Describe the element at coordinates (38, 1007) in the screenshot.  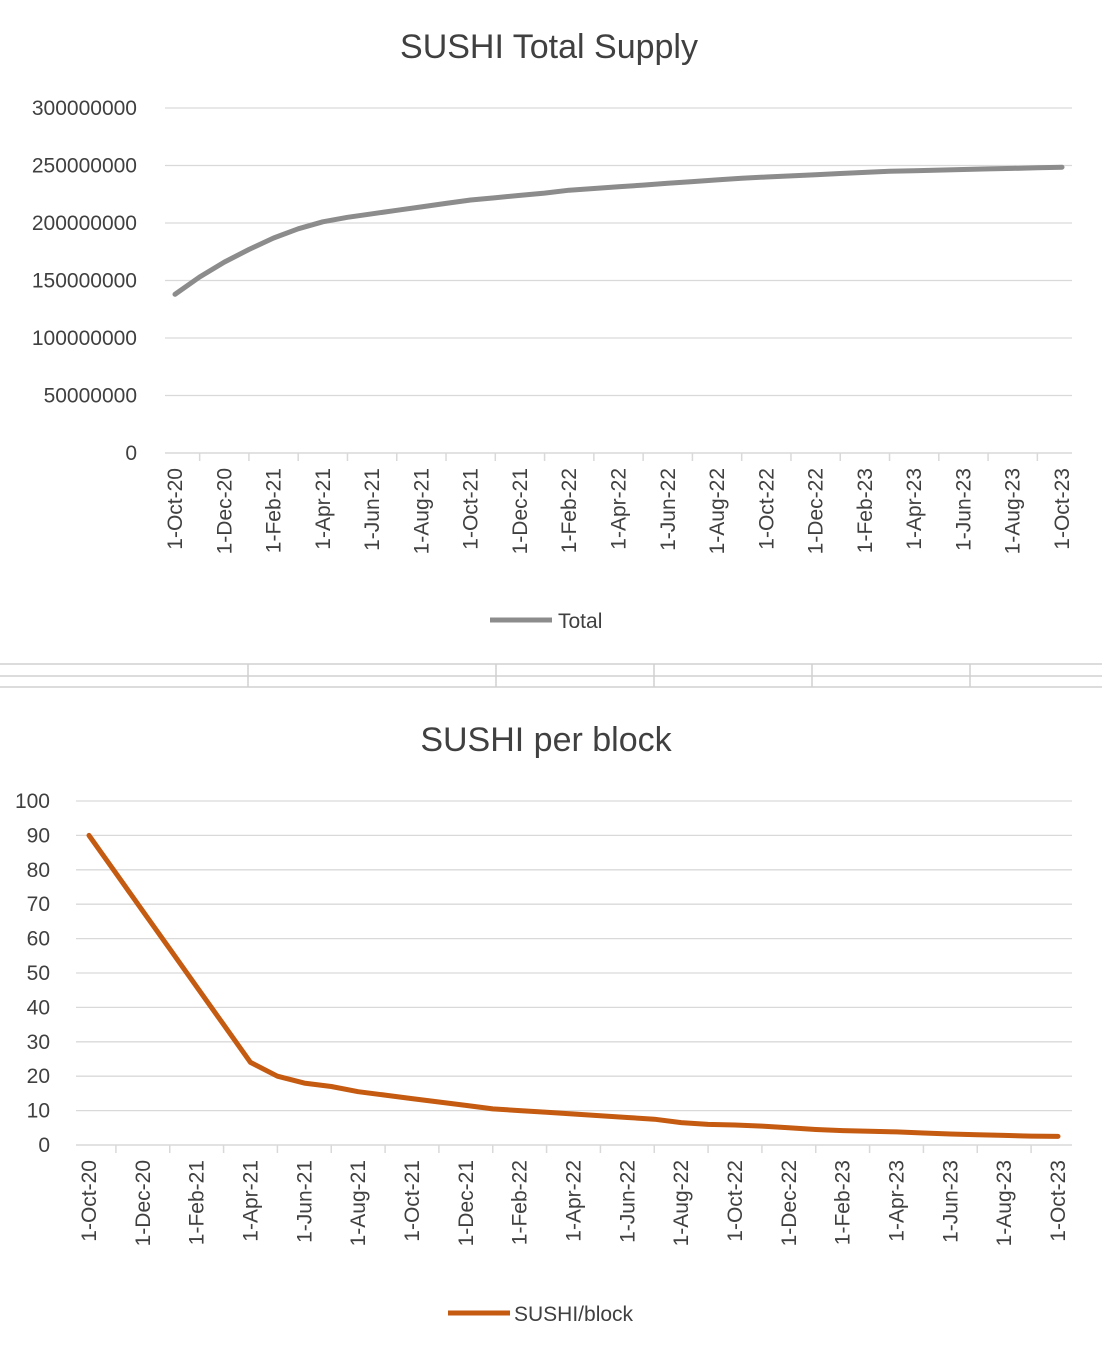
I see `y-tick-label: 40` at that location.